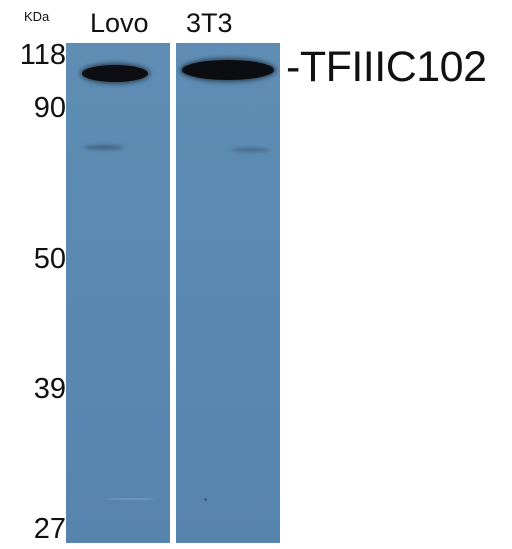  I want to click on lane-label-3t3: 3T3, so click(209, 23).